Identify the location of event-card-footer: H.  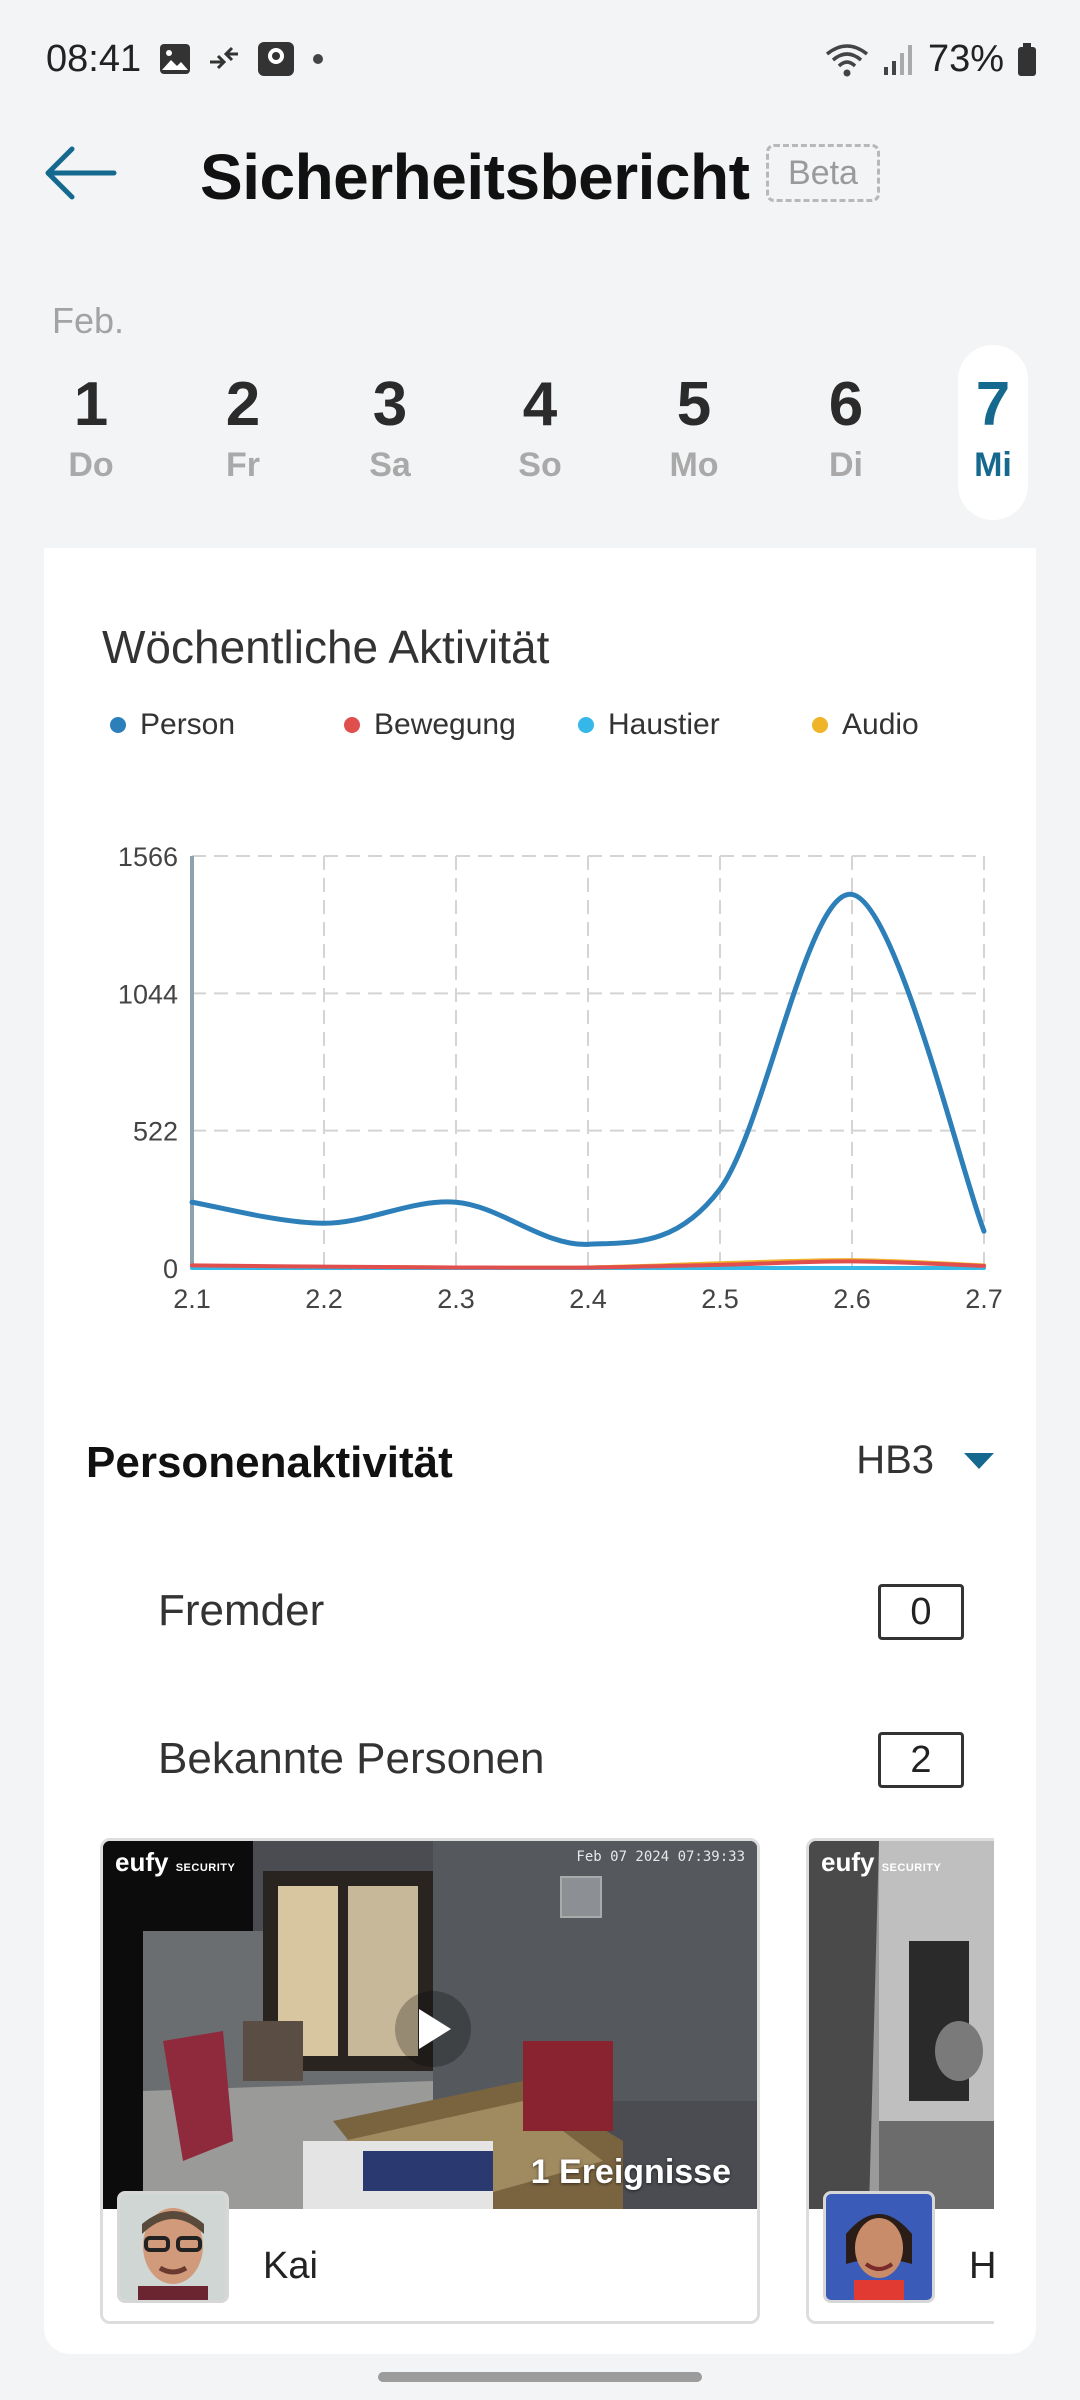
(901, 2256).